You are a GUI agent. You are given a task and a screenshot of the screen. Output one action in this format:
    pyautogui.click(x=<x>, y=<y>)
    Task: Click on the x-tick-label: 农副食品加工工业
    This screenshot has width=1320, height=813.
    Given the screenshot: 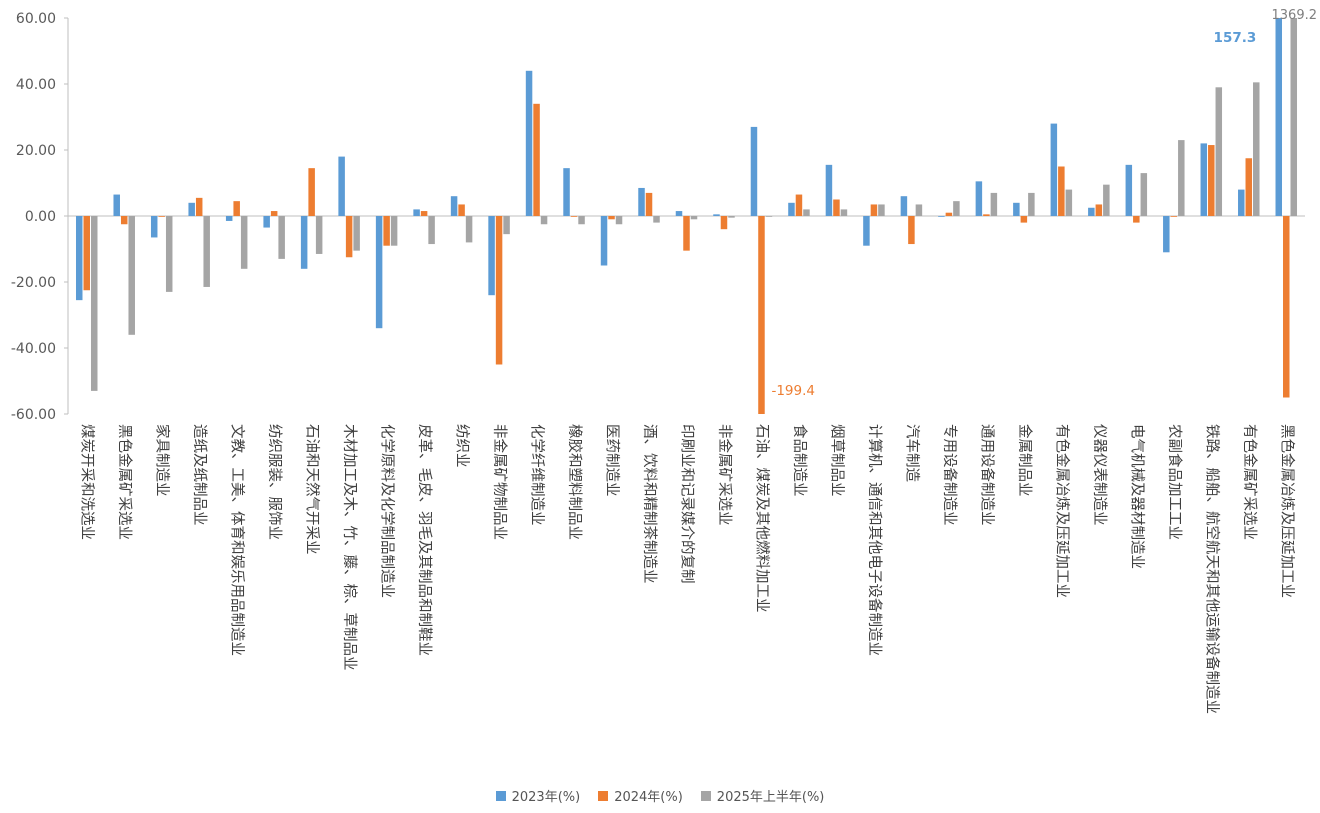 What is the action you would take?
    pyautogui.click(x=1174, y=482)
    